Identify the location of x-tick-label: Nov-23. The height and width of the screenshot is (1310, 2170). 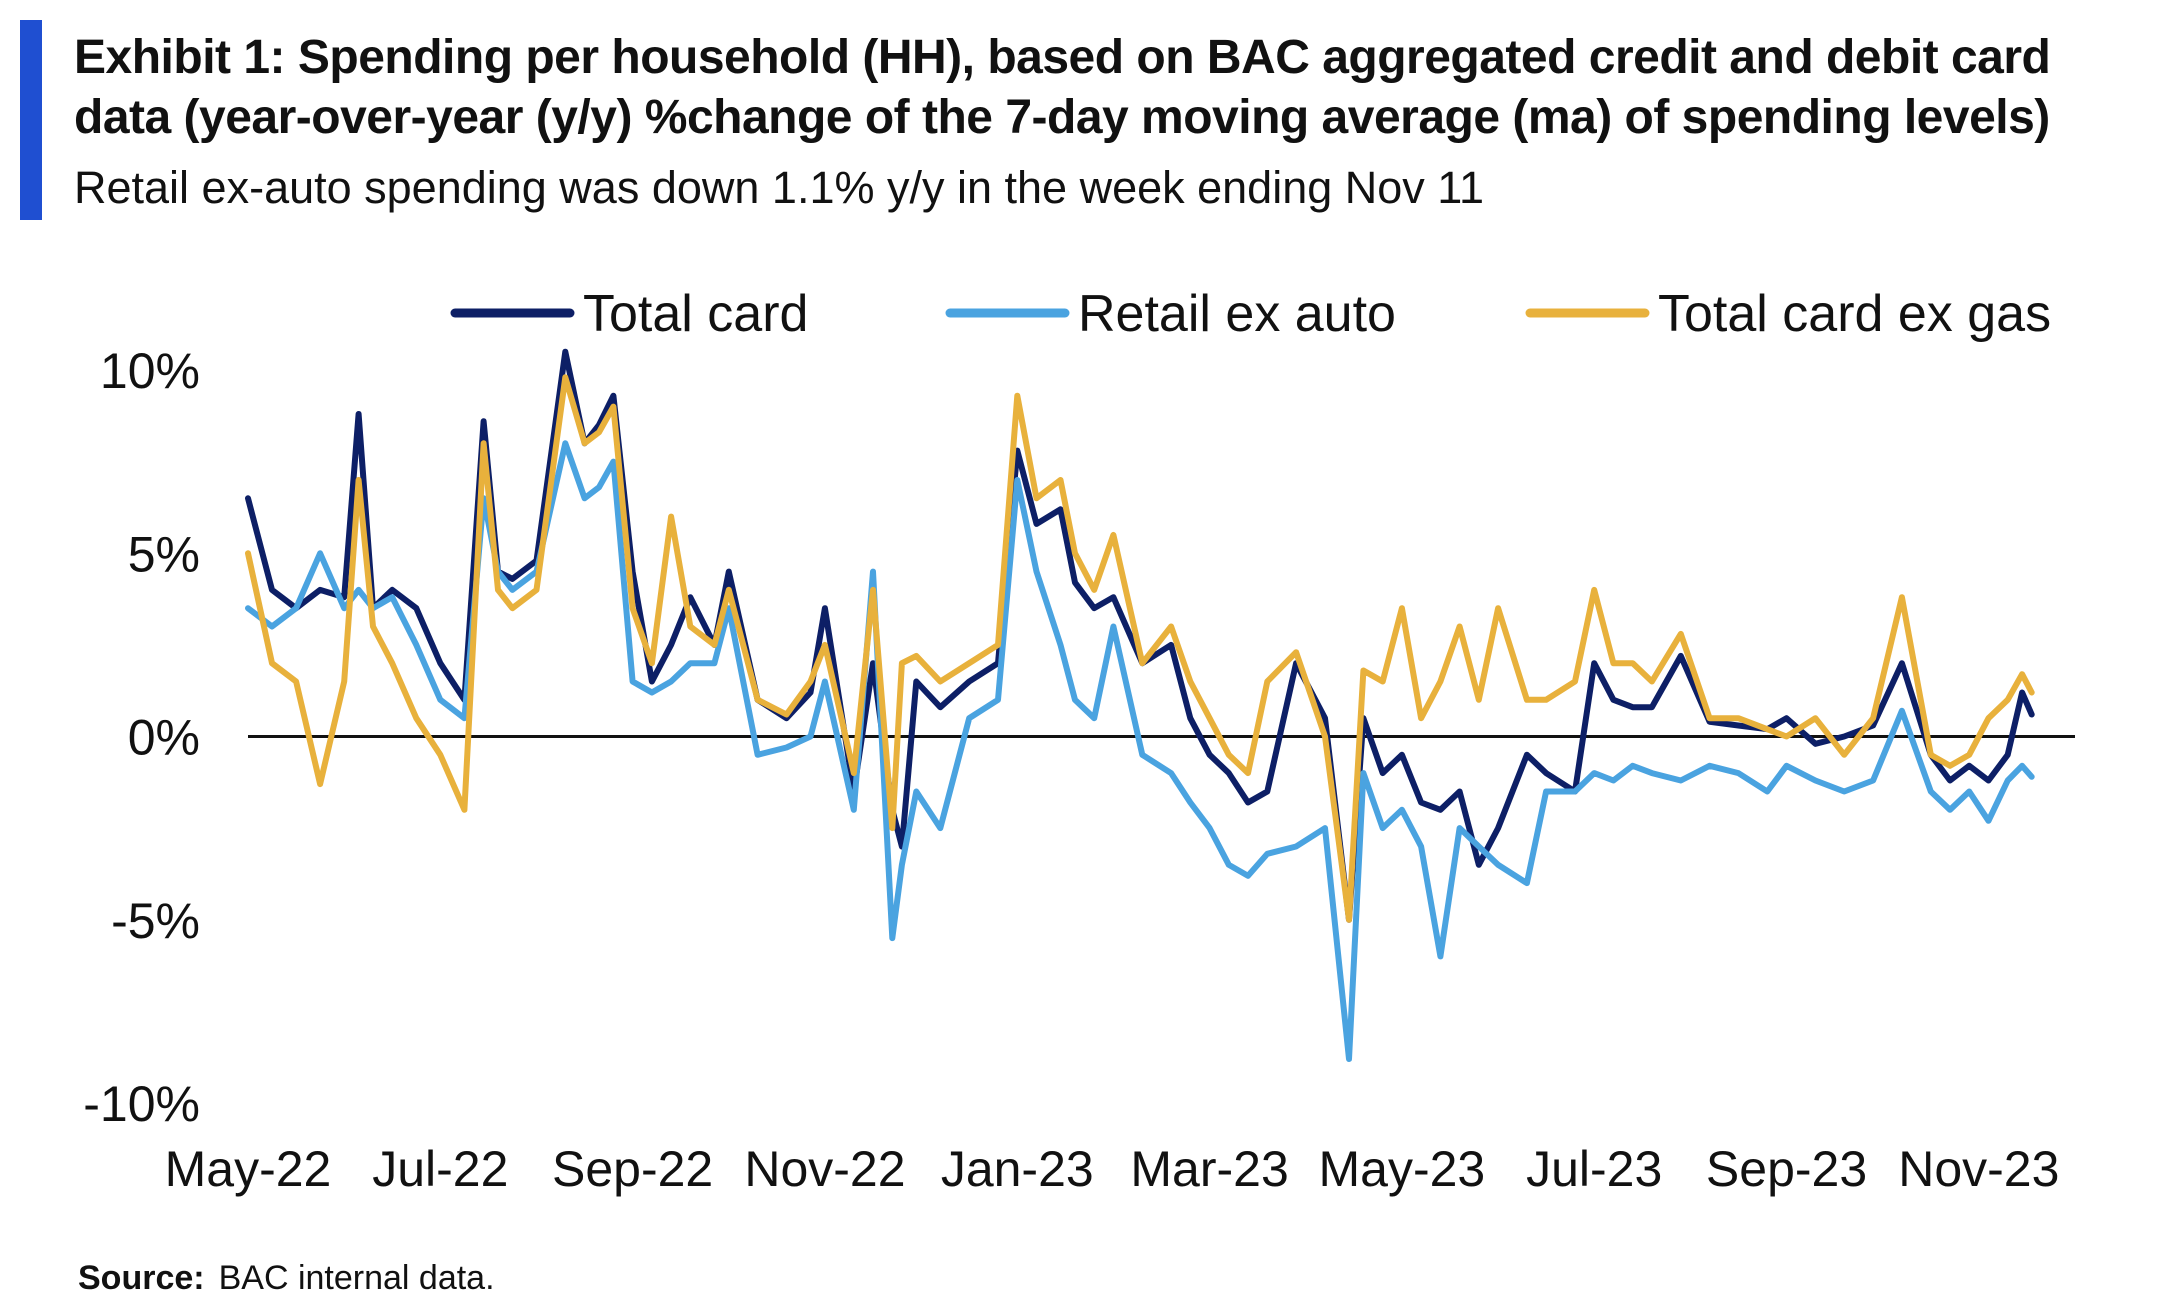
(1978, 1169).